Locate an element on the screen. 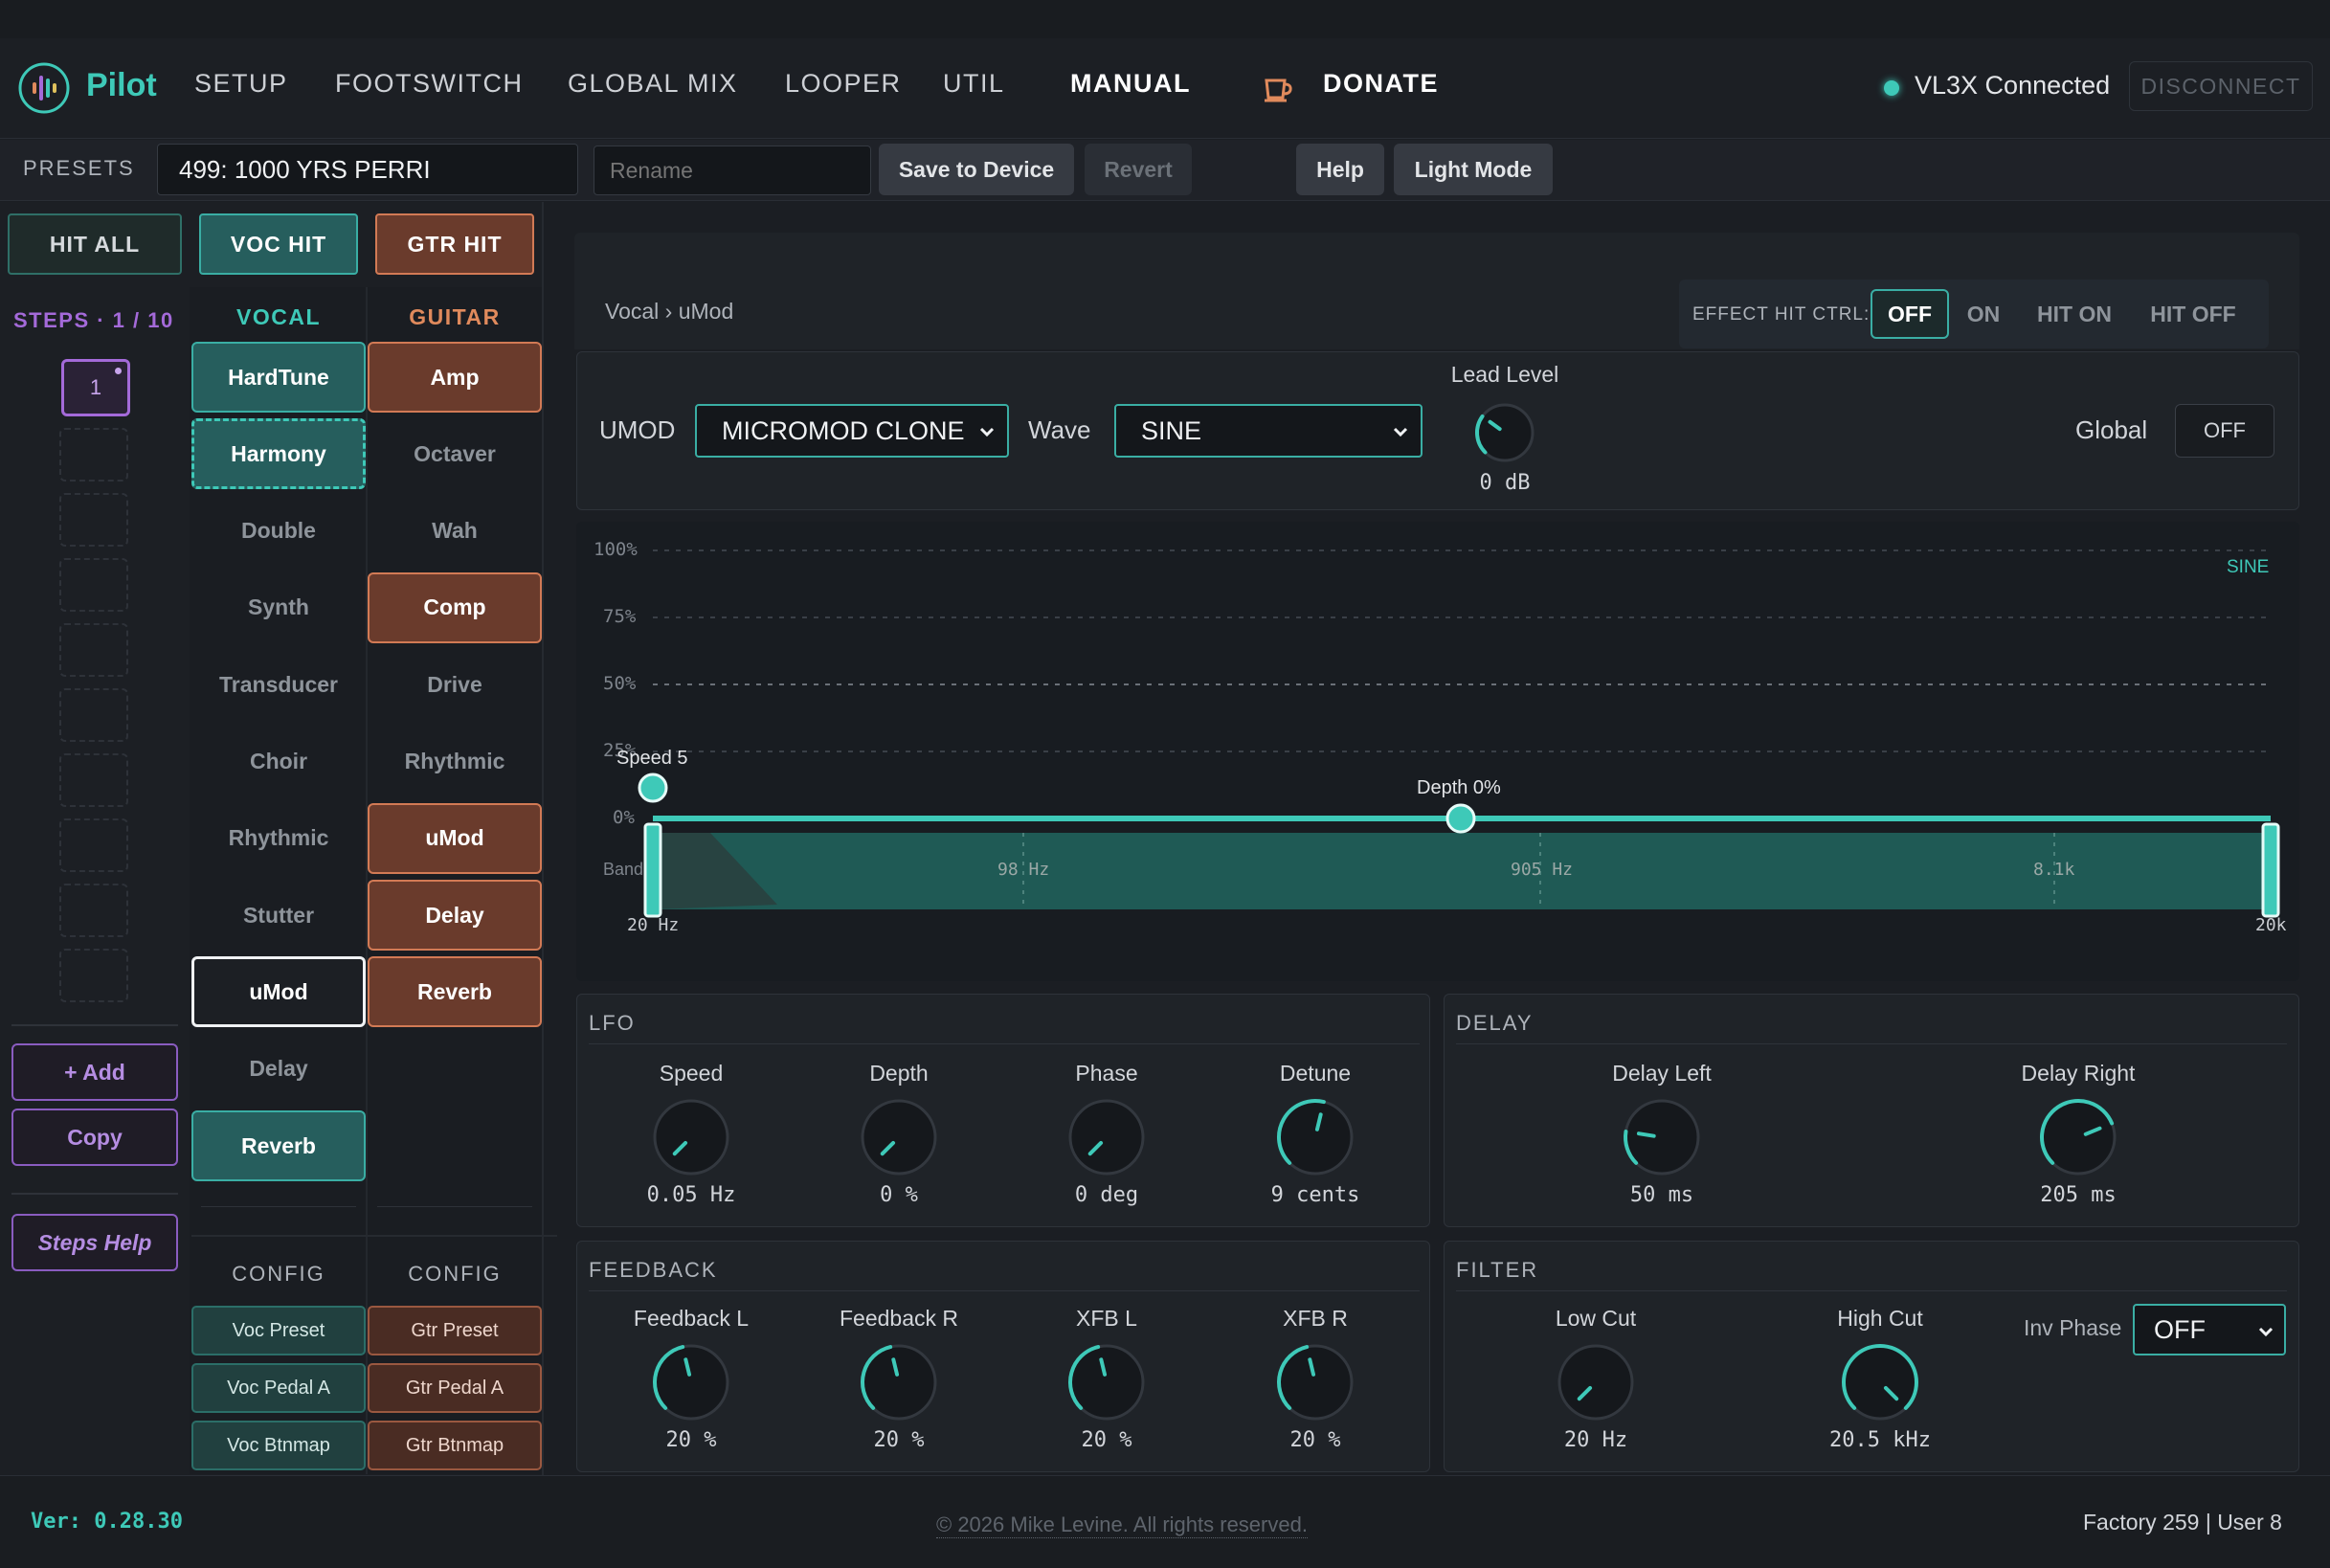  guitar-effect-reverb: Reverb is located at coordinates (455, 992).